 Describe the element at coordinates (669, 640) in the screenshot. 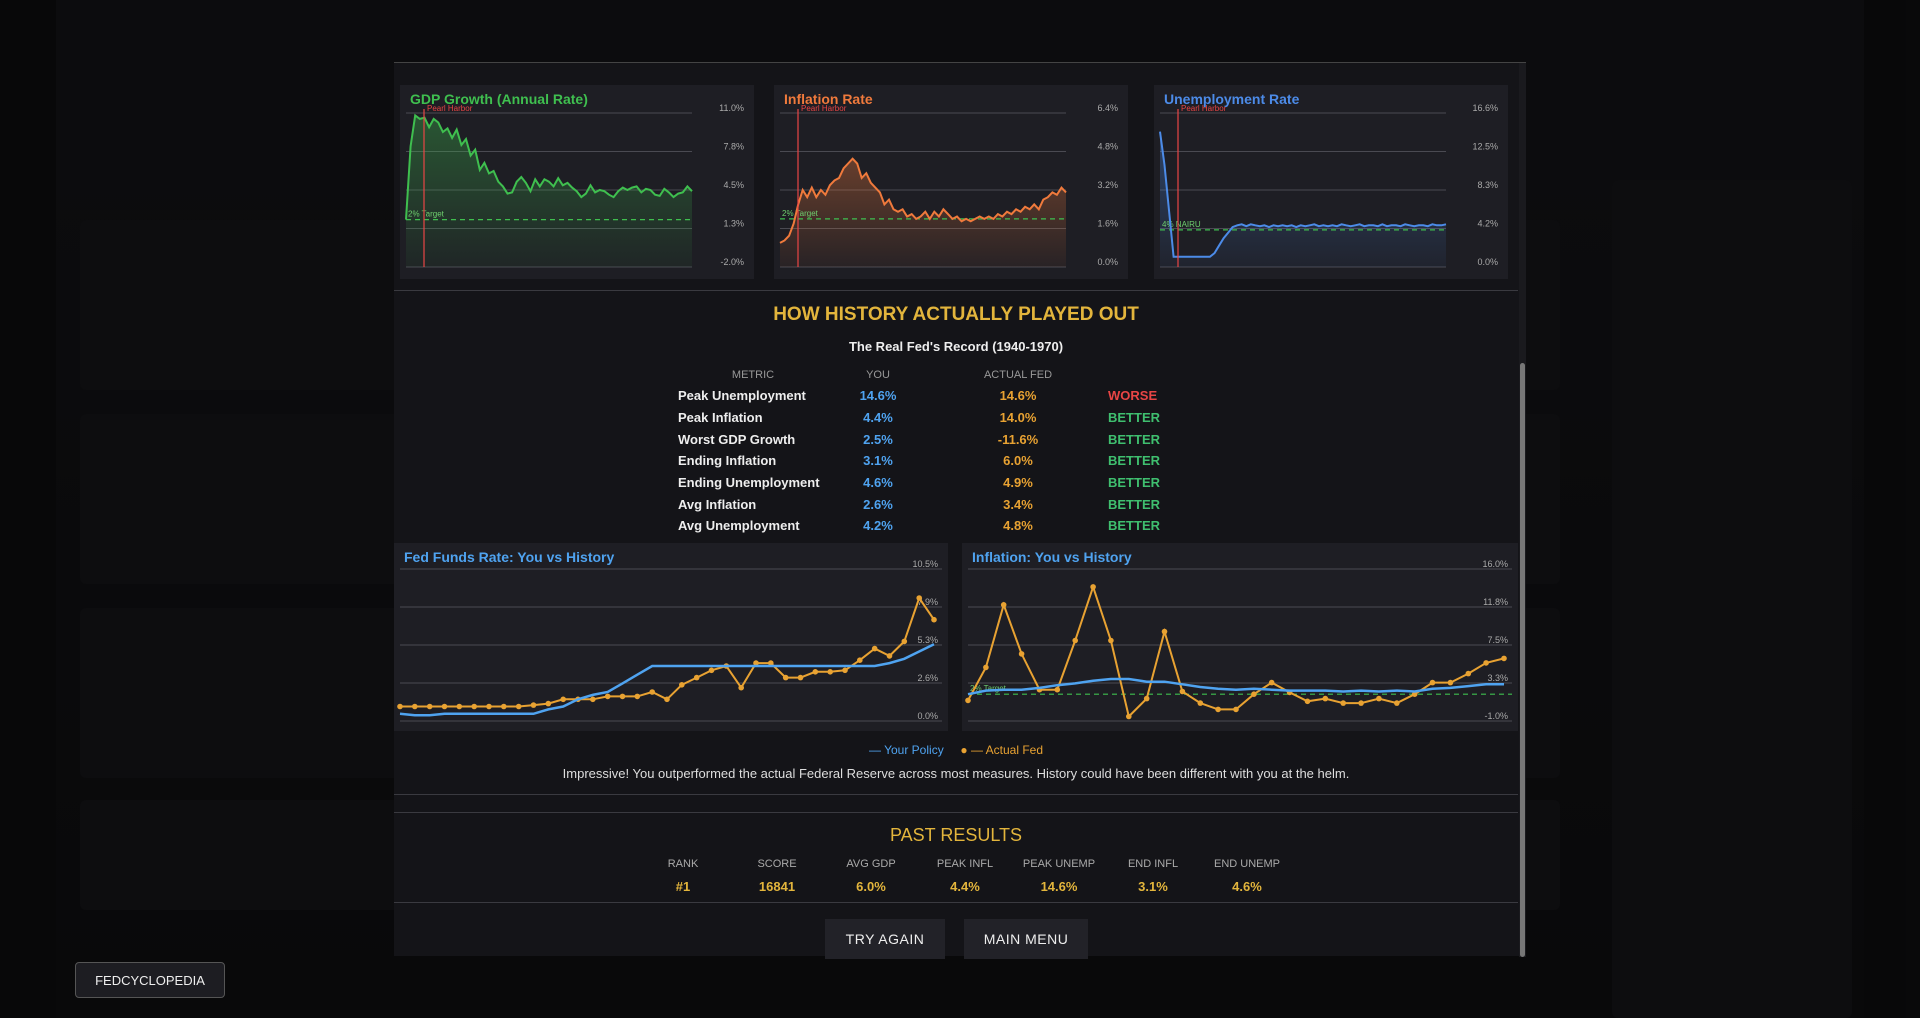

I see `ffr-compare-chart: 10.5% 7.9% 5.3% 2.6% 0.0%` at that location.